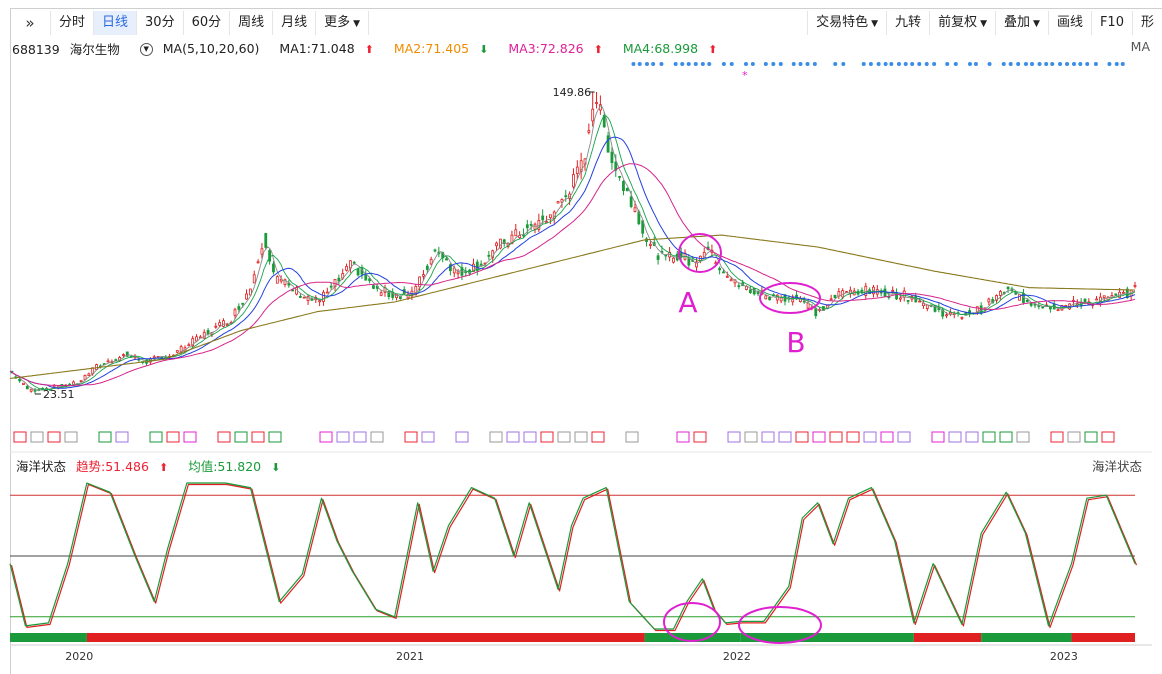 This screenshot has height=674, width=1162. I want to click on trading-features-button: 交易特色 ▼, so click(846, 23).